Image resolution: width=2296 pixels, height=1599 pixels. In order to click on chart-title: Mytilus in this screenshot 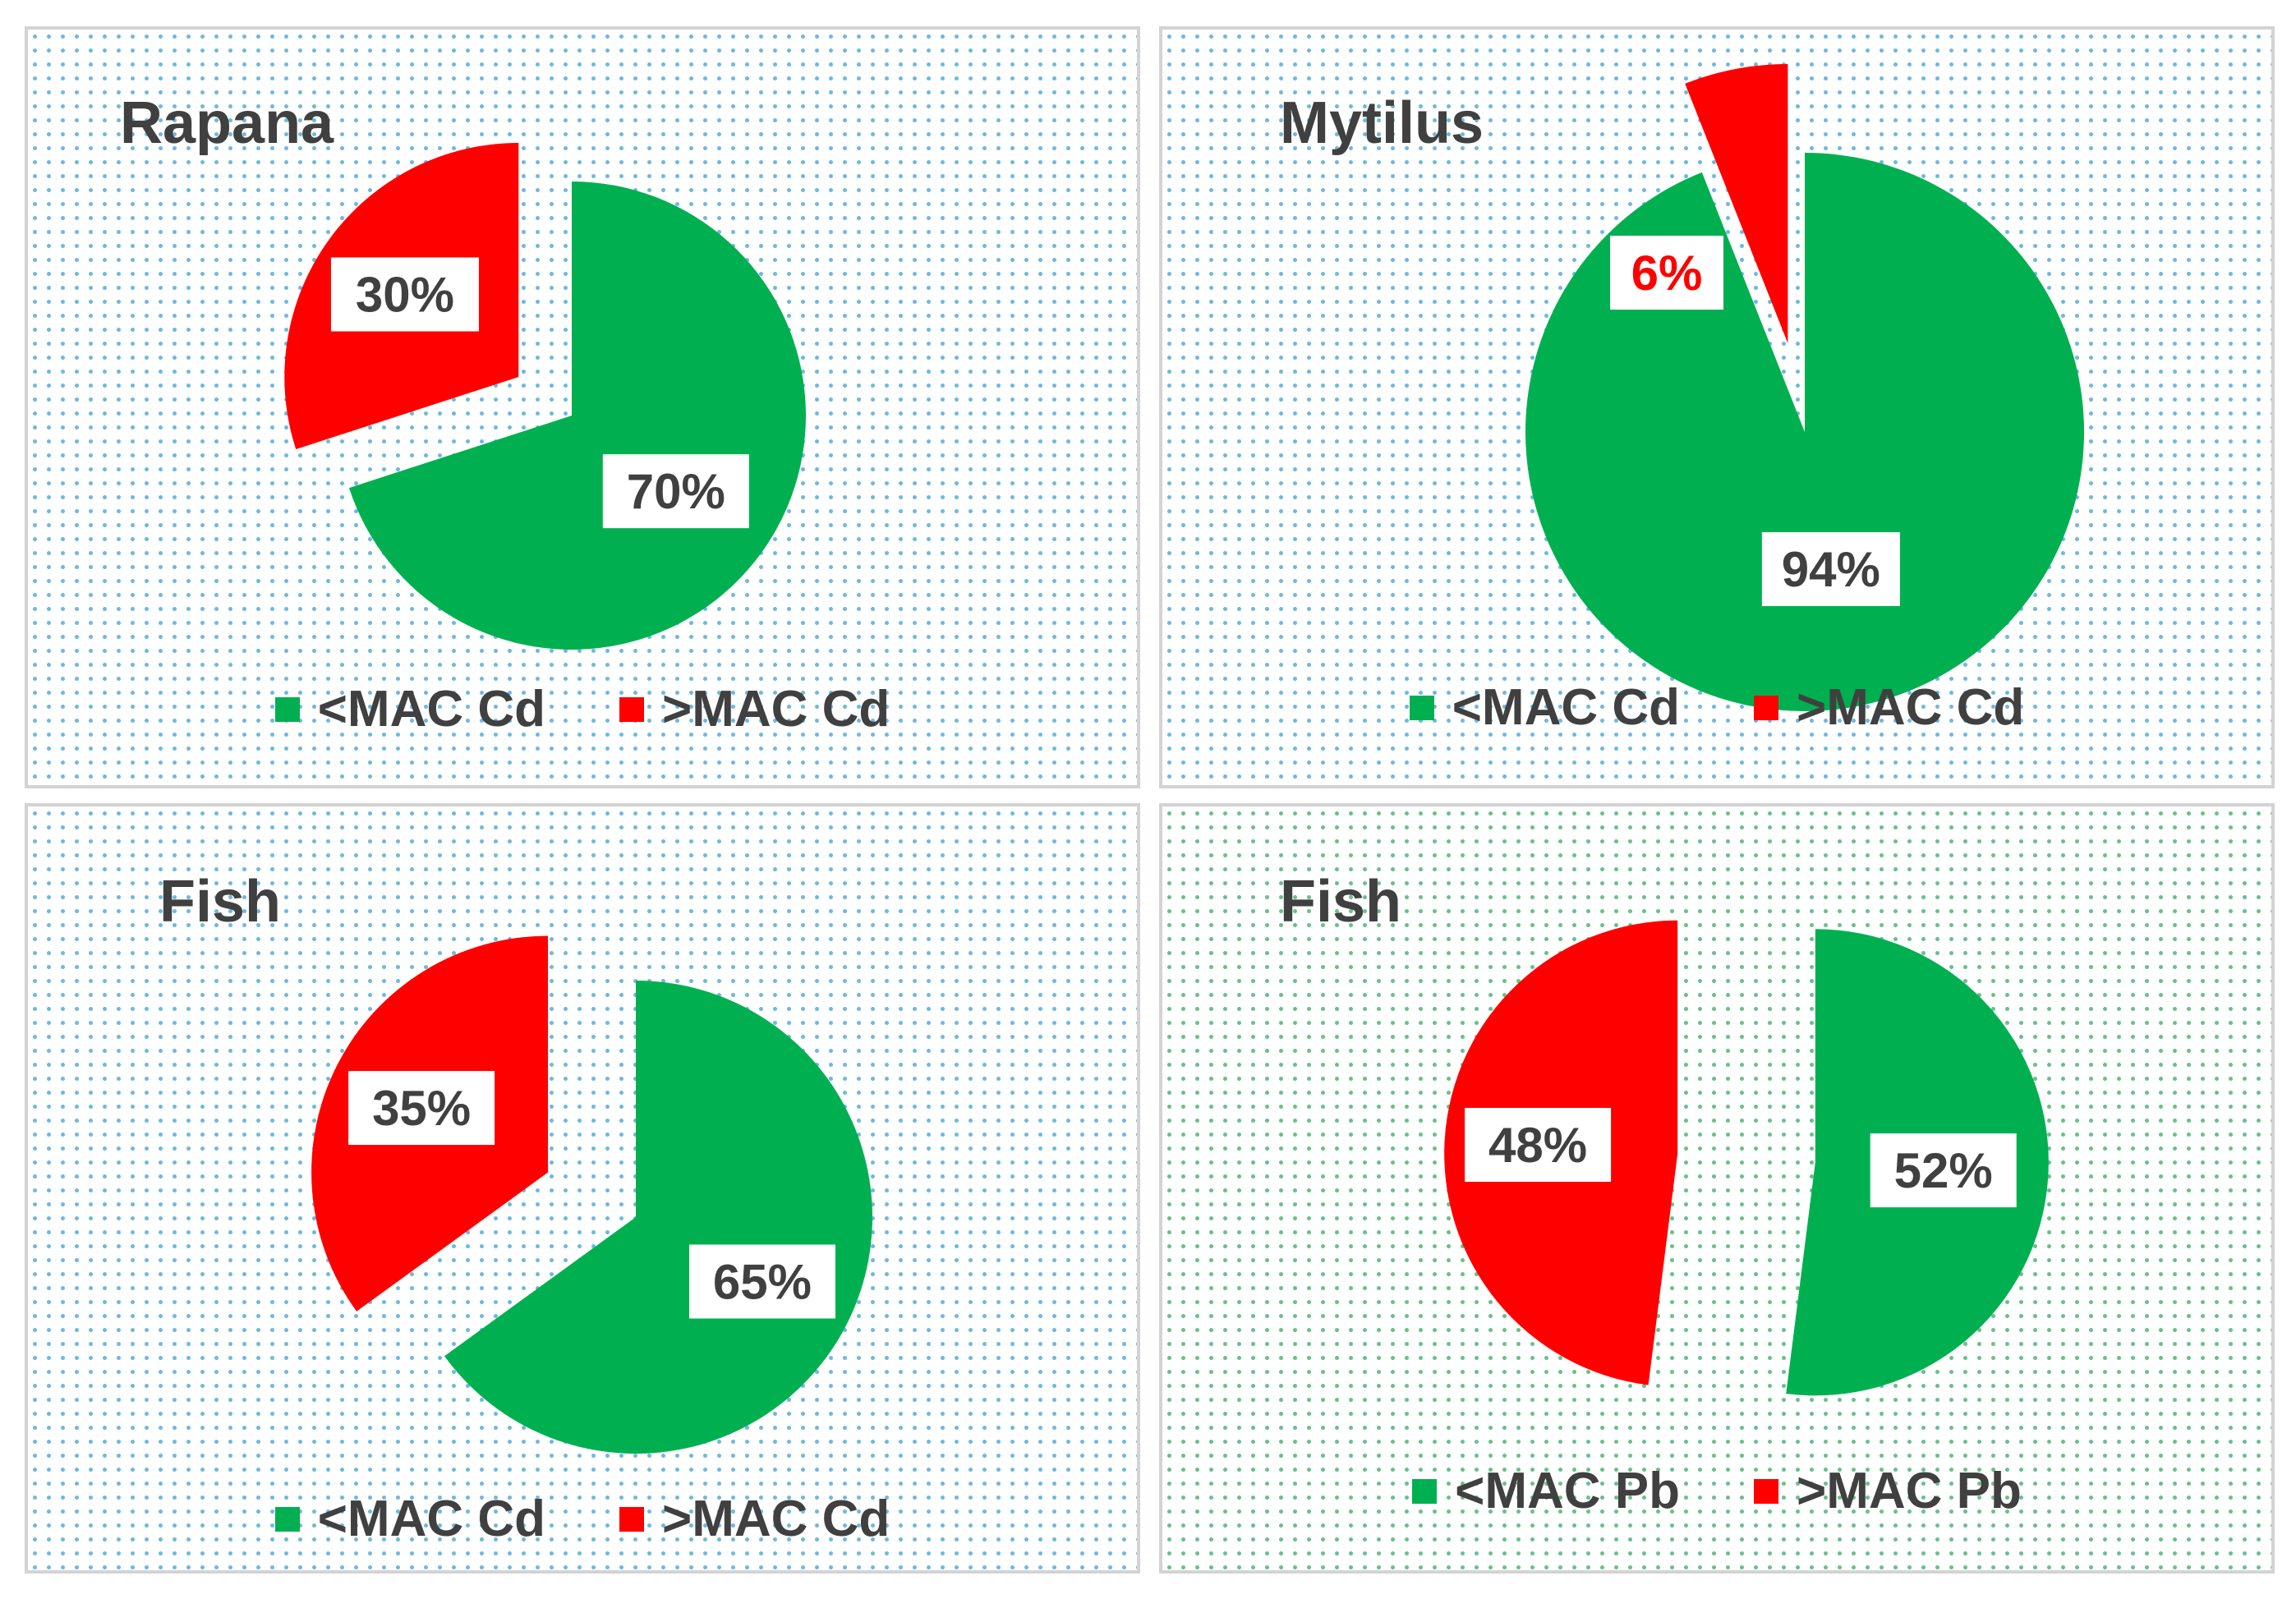, I will do `click(1382, 123)`.